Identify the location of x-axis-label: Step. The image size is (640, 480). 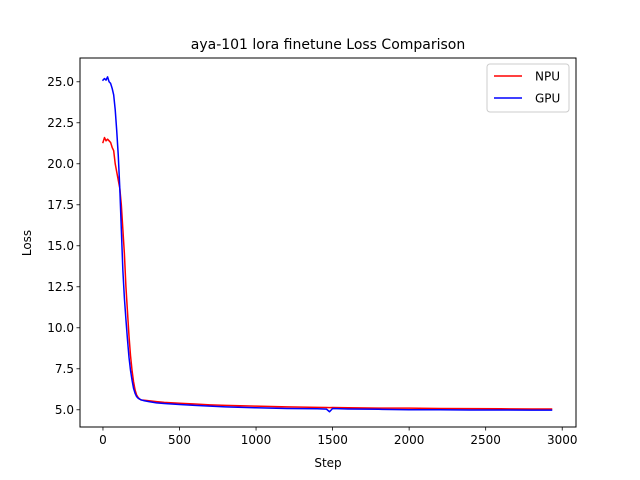
(327, 463).